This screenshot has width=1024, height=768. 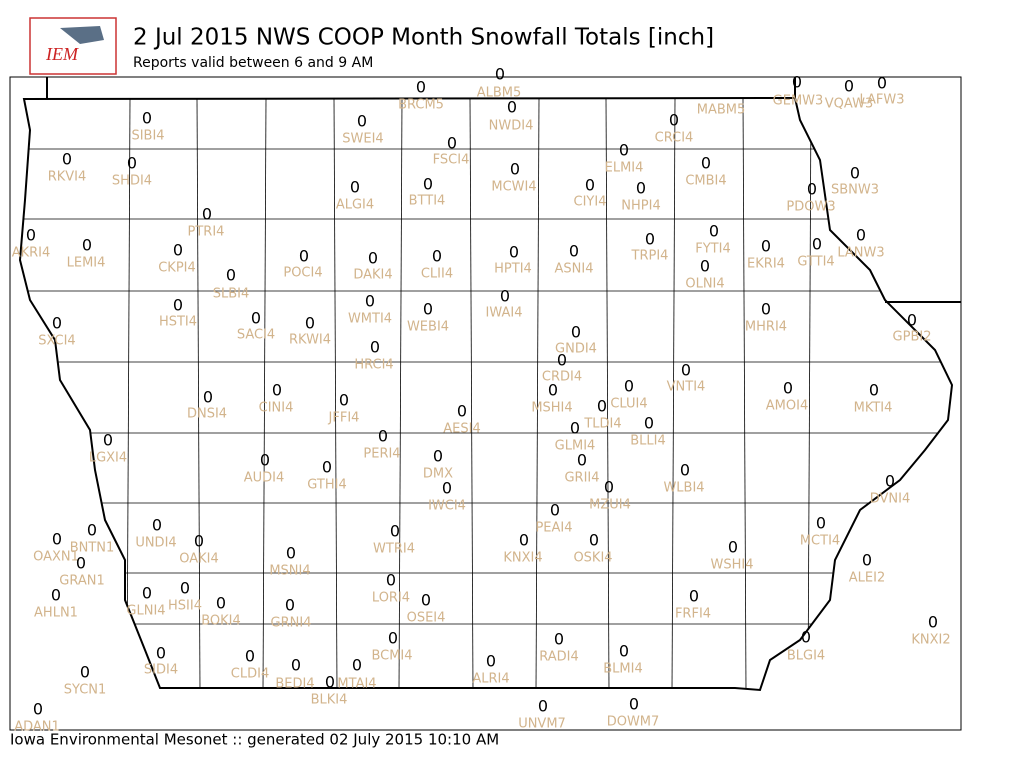 What do you see at coordinates (447, 506) in the screenshot?
I see `station-id: IWCI4` at bounding box center [447, 506].